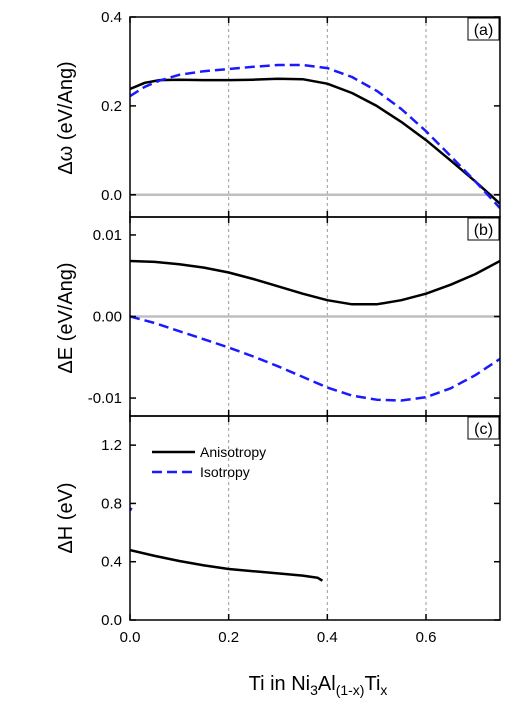 The image size is (515, 701). I want to click on xtick-label-0: 0.0, so click(130, 637).